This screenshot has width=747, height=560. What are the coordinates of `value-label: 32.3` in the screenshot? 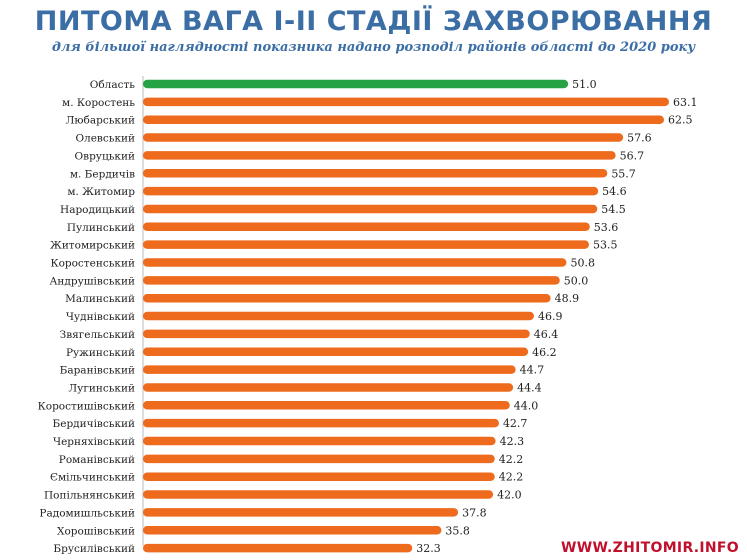 It's located at (428, 548).